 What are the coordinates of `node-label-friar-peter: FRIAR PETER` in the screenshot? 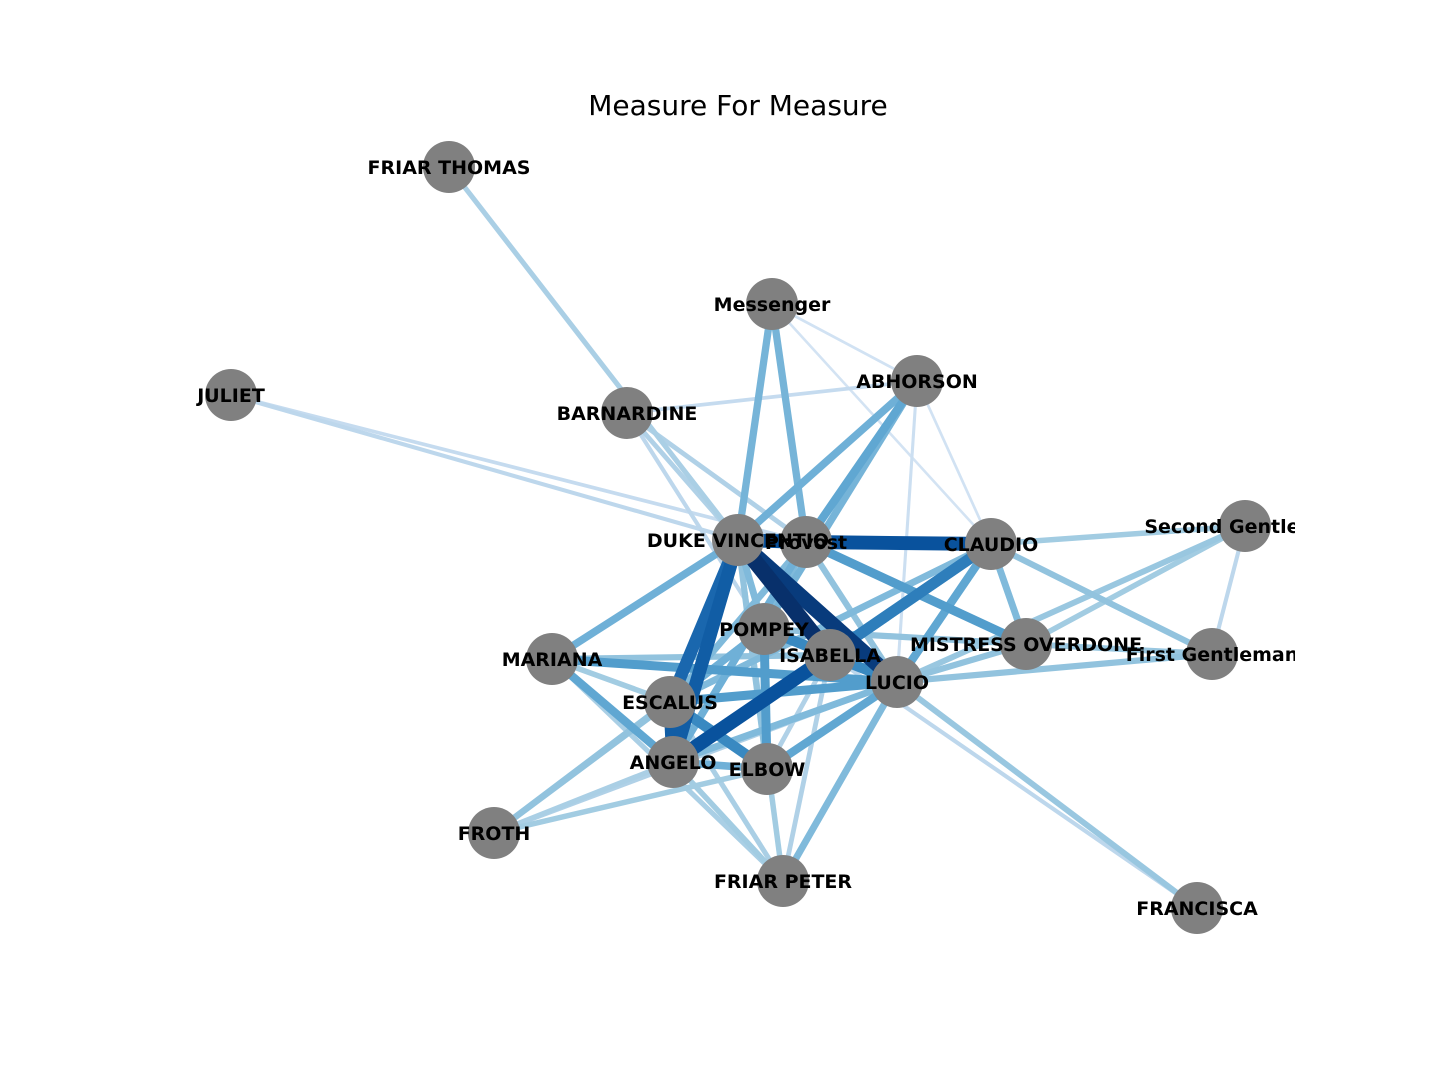 It's located at (783, 882).